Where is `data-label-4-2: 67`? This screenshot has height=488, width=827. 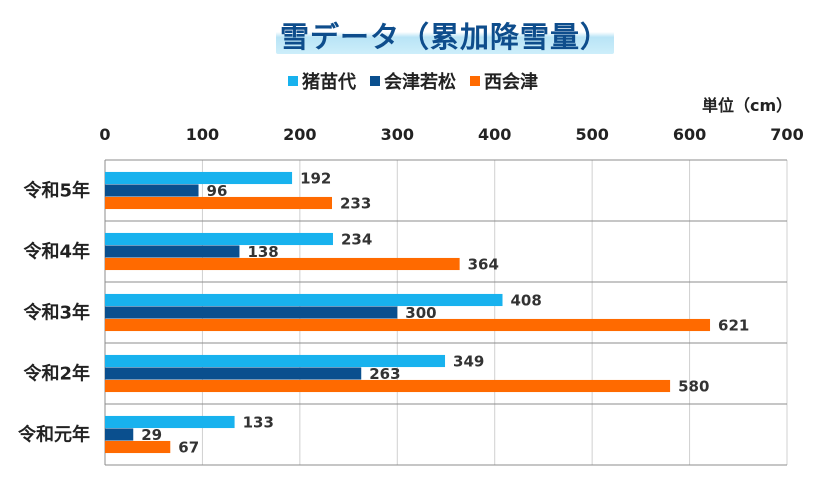 data-label-4-2: 67 is located at coordinates (188, 448).